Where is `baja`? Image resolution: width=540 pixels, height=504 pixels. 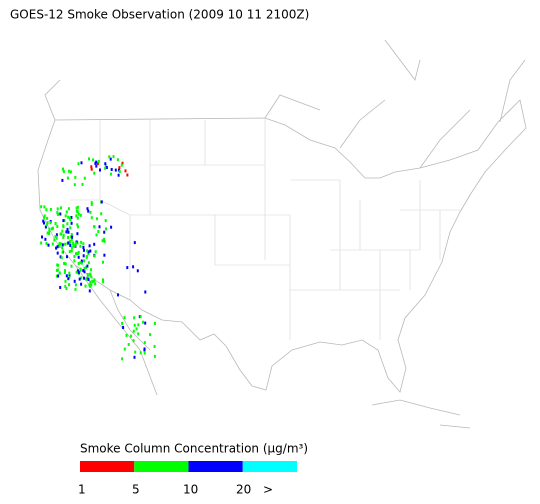 baja is located at coordinates (116, 330).